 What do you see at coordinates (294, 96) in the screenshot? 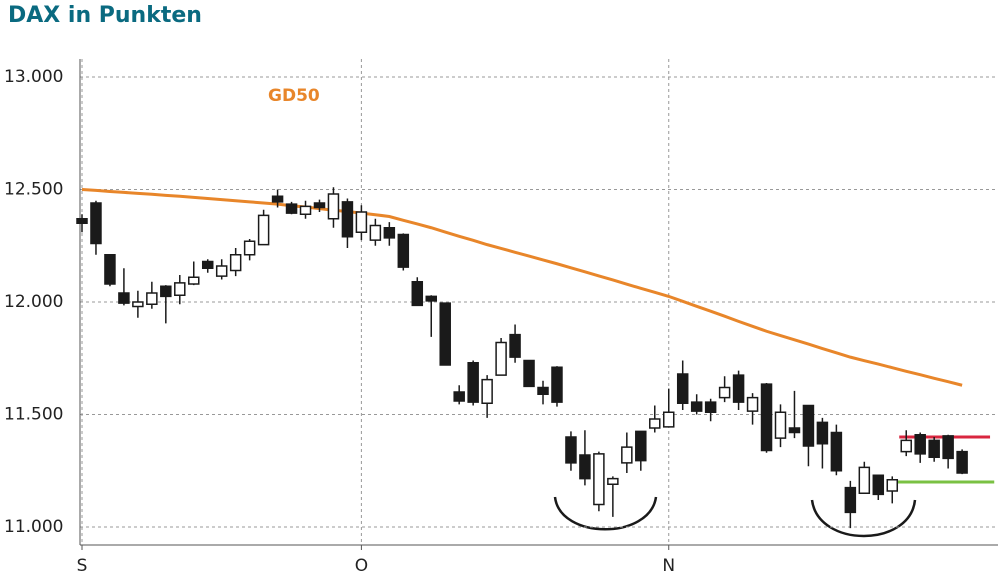
I see `line-label: GD50` at bounding box center [294, 96].